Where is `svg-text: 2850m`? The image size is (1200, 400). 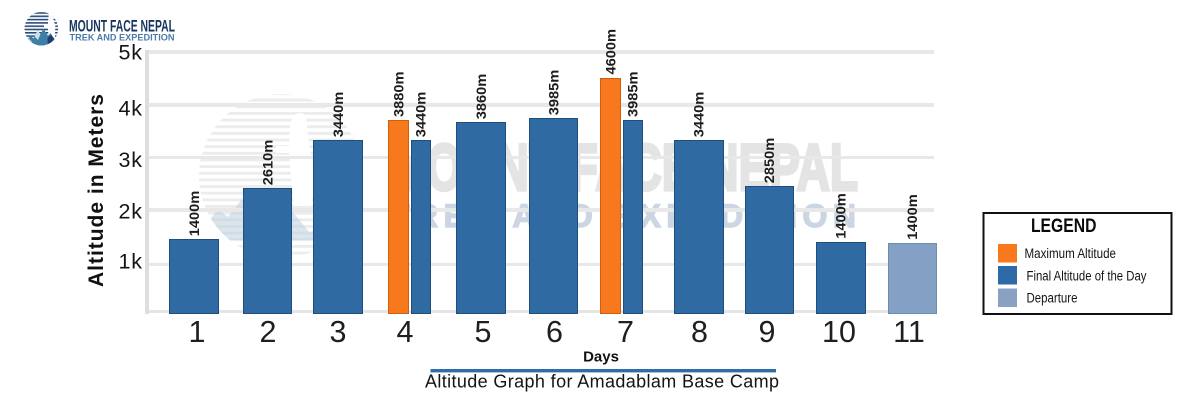
svg-text: 2850m is located at coordinates (769, 161).